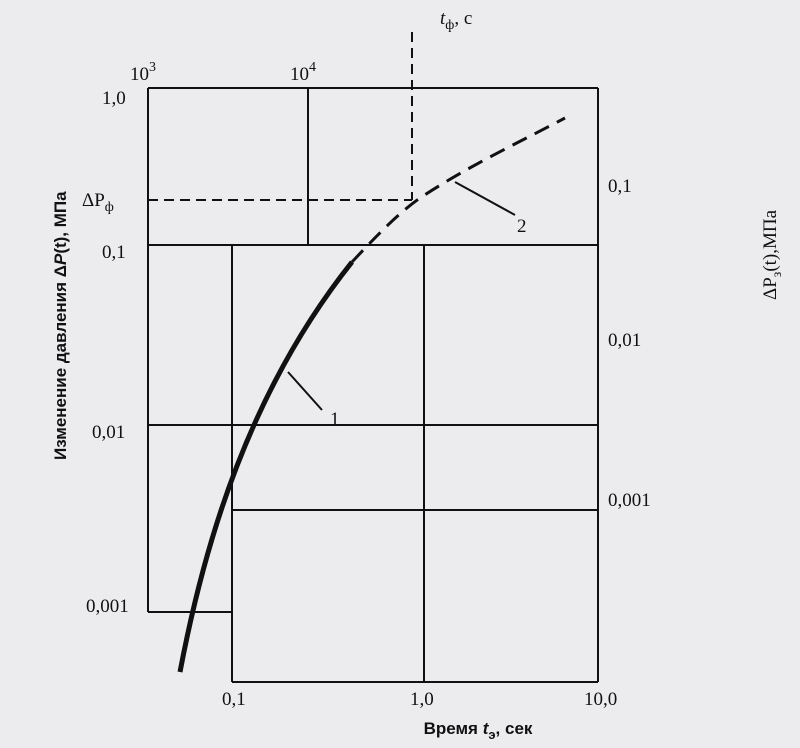 The width and height of the screenshot is (800, 748). I want to click on tick-label: 4, so click(312, 67).